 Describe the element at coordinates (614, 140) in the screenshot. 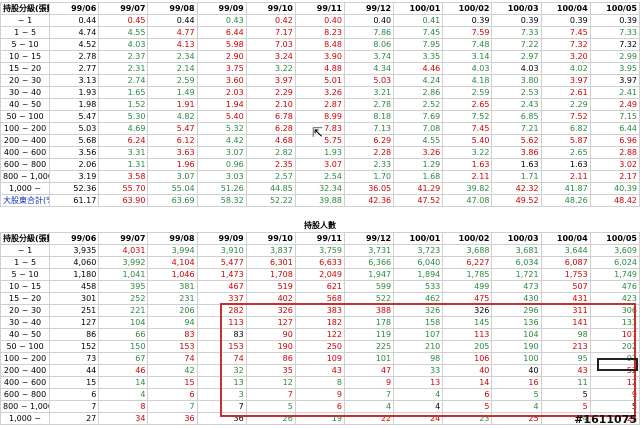

I see `table-cell: 6.96` at that location.